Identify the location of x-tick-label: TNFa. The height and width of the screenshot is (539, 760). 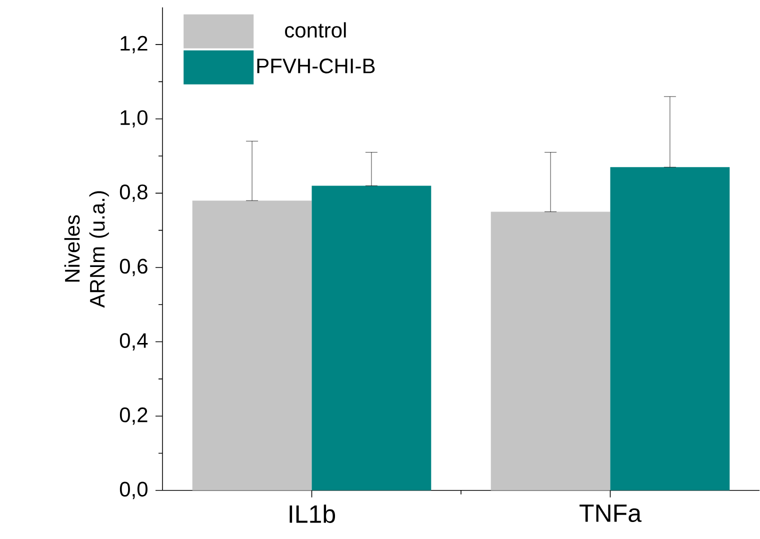
(611, 513).